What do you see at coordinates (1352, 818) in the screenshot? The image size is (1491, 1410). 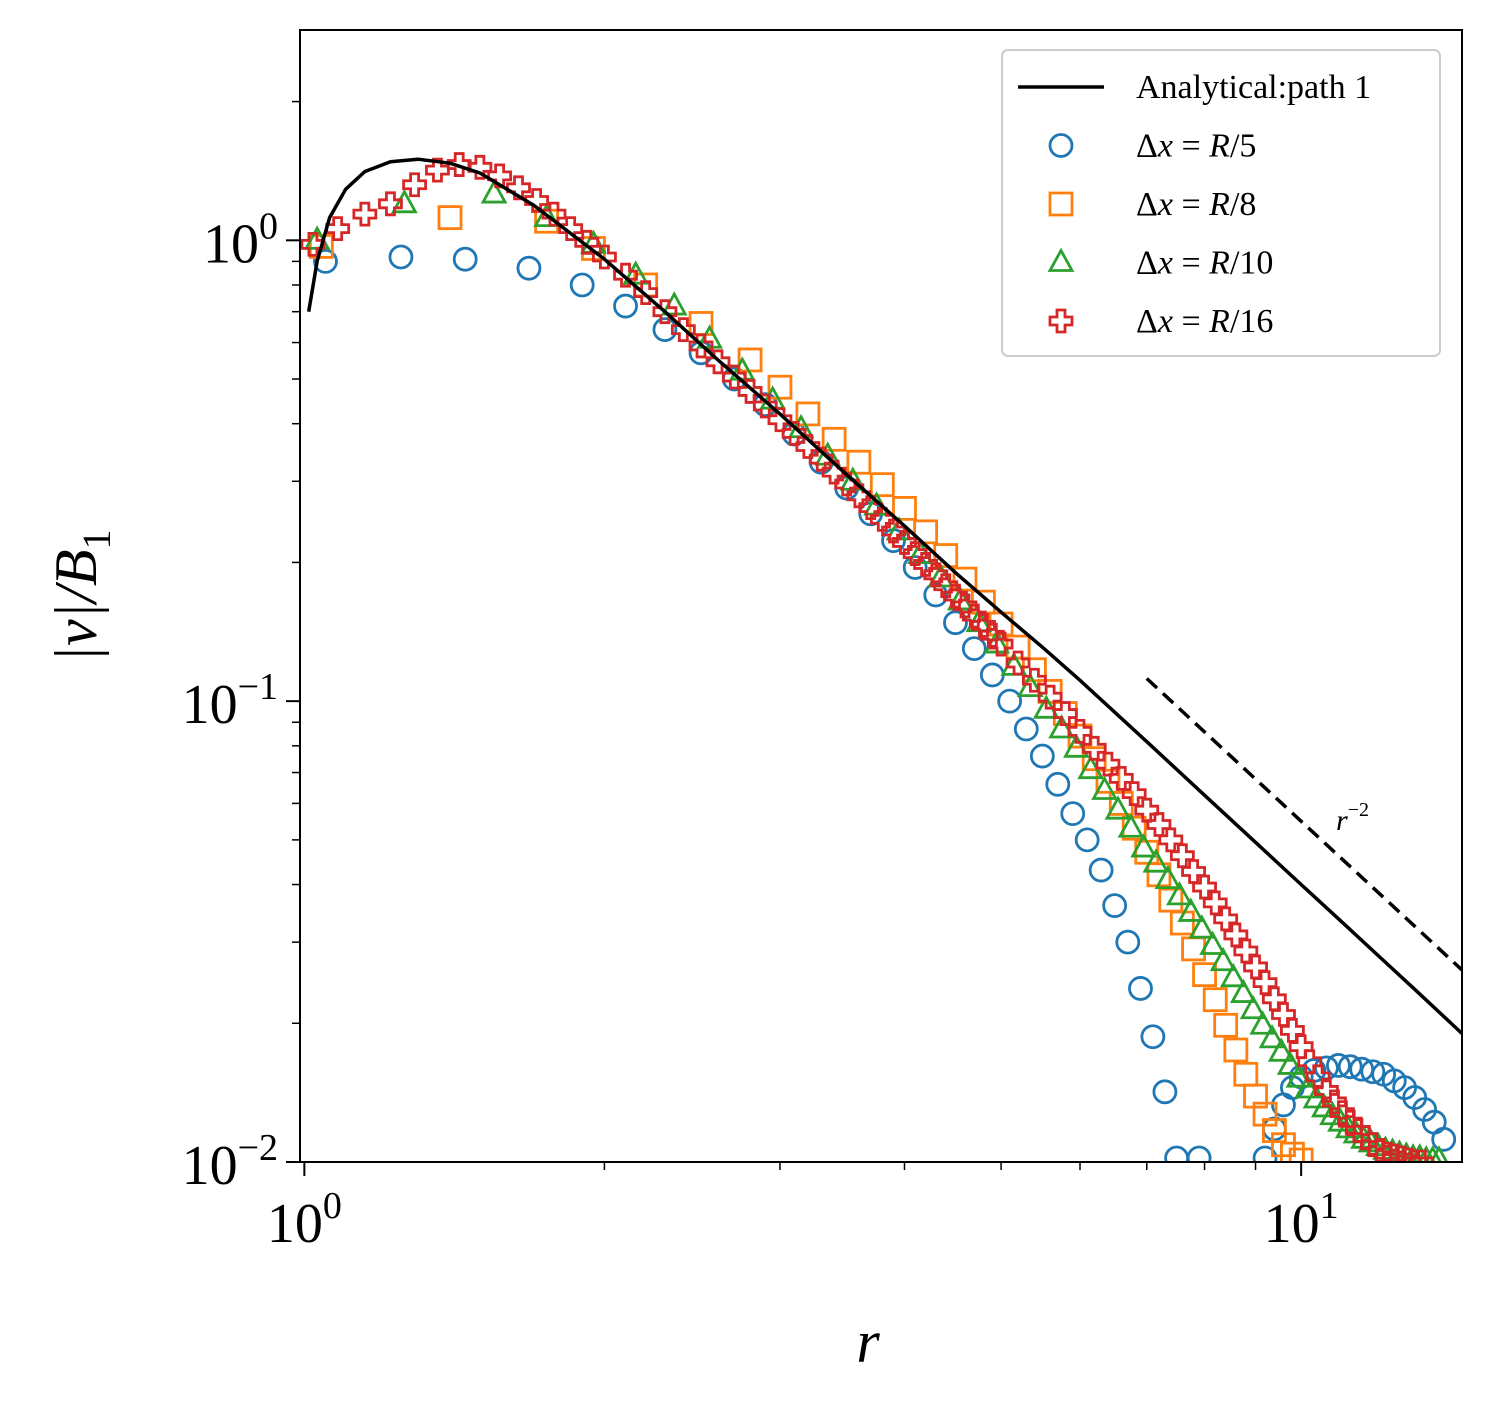 I see `reference-line-label: r−2` at bounding box center [1352, 818].